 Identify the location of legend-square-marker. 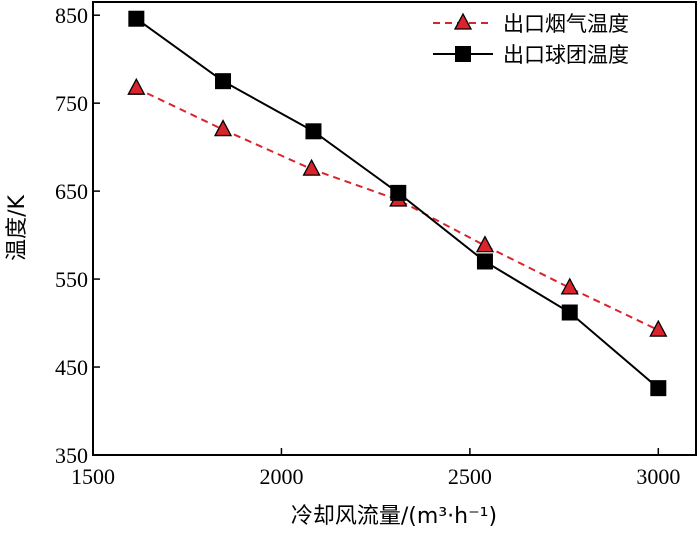
(463, 54).